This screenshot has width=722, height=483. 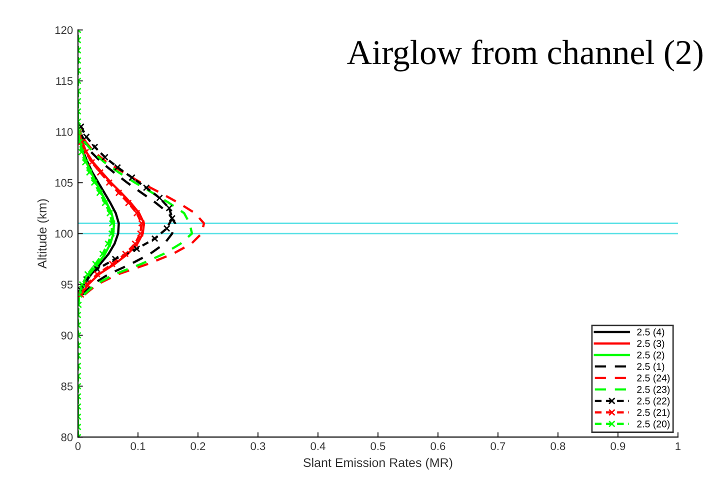 I want to click on legend-label: 2.5 (22), so click(x=653, y=401).